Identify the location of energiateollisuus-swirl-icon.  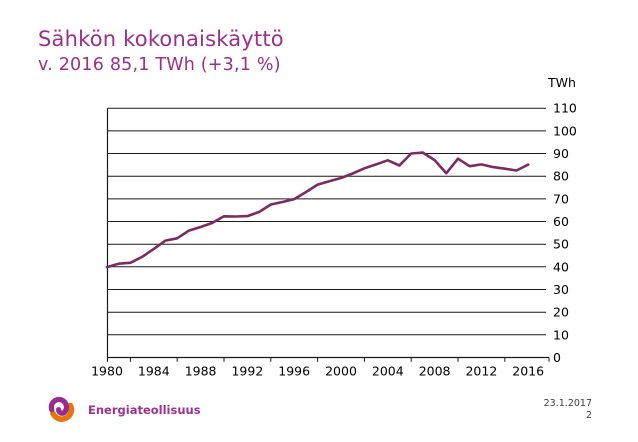
(61, 409).